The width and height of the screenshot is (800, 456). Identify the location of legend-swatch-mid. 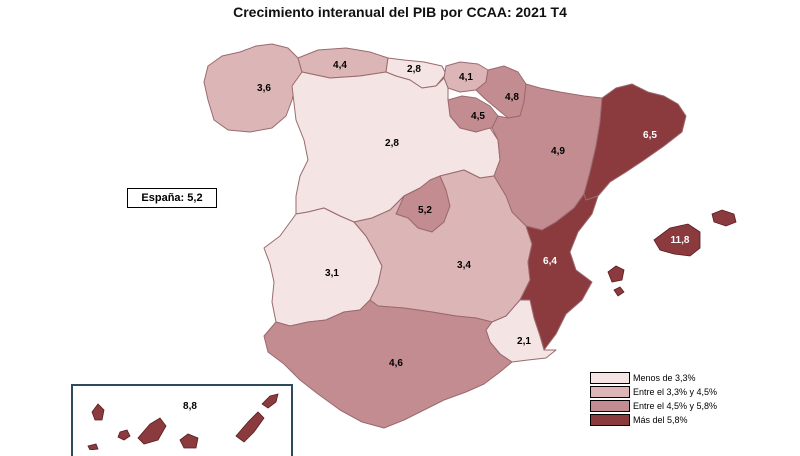
(610, 391).